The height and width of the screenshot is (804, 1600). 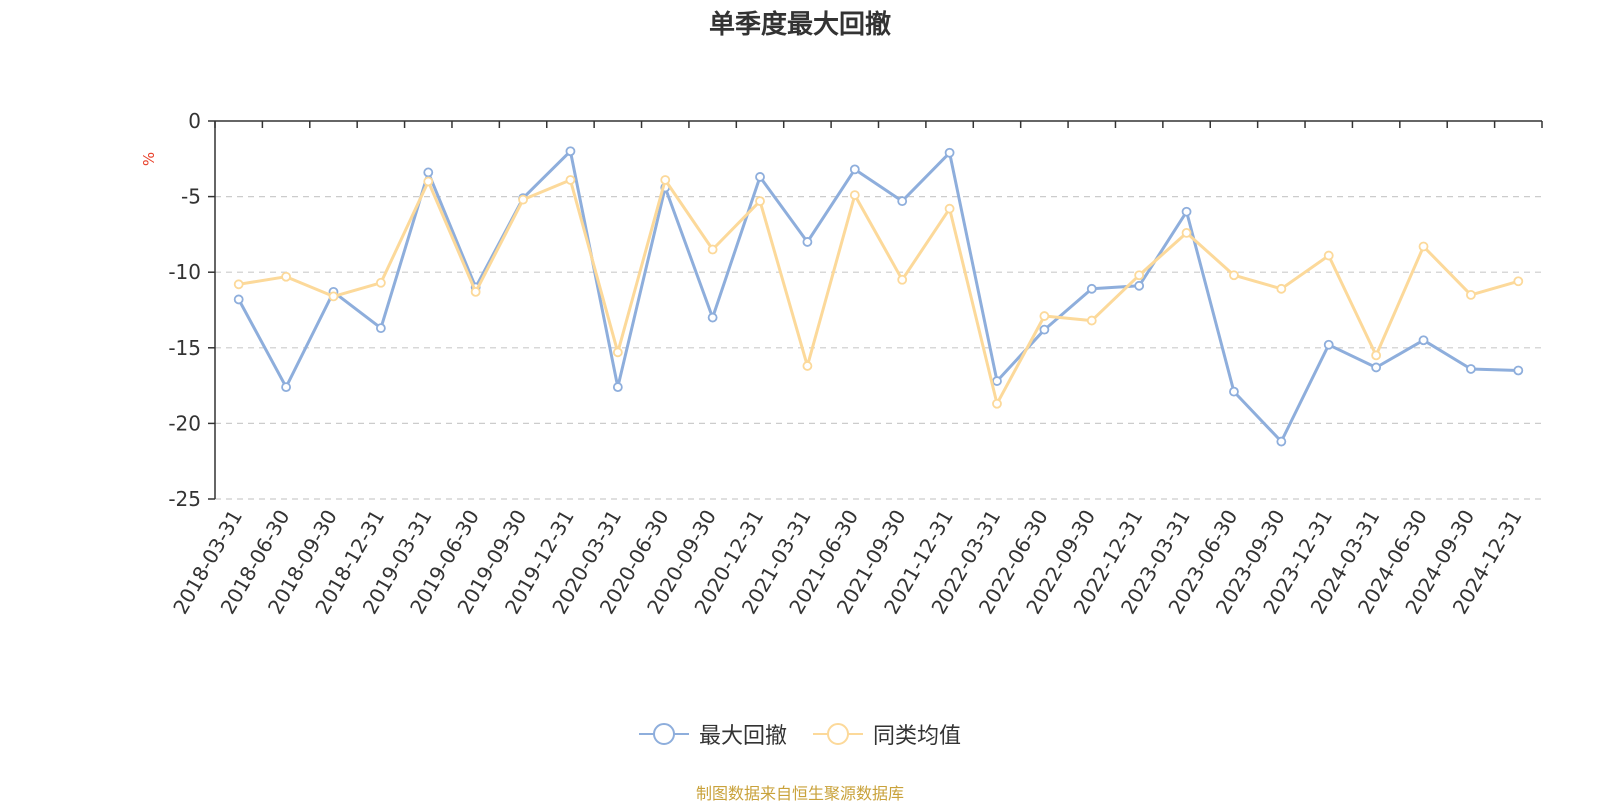 What do you see at coordinates (184, 272) in the screenshot?
I see `y-tick-label: -10` at bounding box center [184, 272].